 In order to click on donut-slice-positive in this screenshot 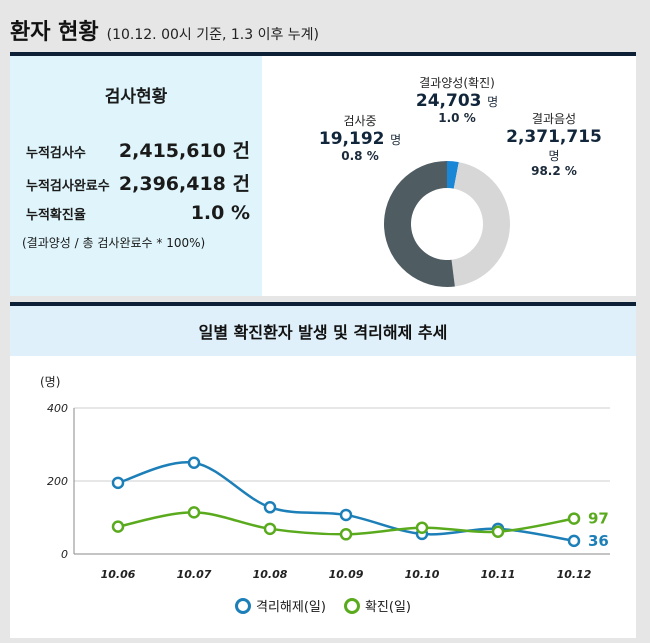, I will do `click(453, 175)`.